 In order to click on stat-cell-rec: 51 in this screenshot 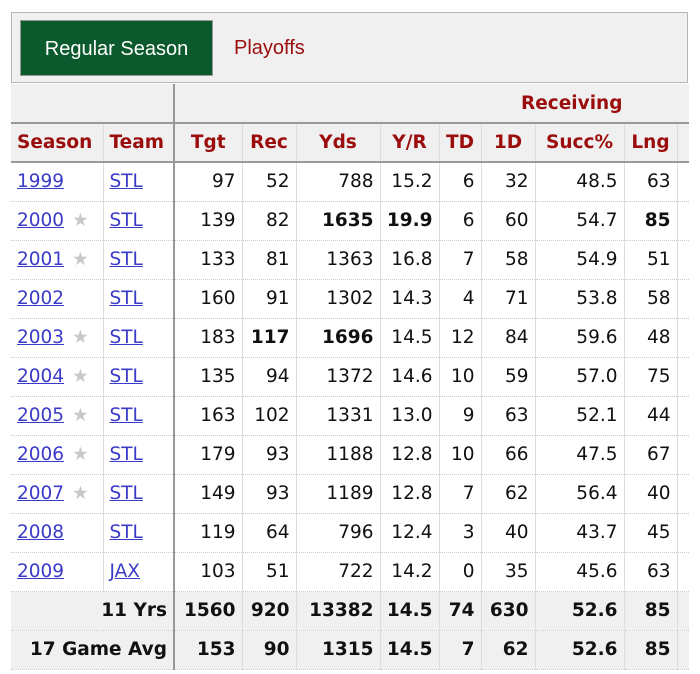, I will do `click(269, 572)`.